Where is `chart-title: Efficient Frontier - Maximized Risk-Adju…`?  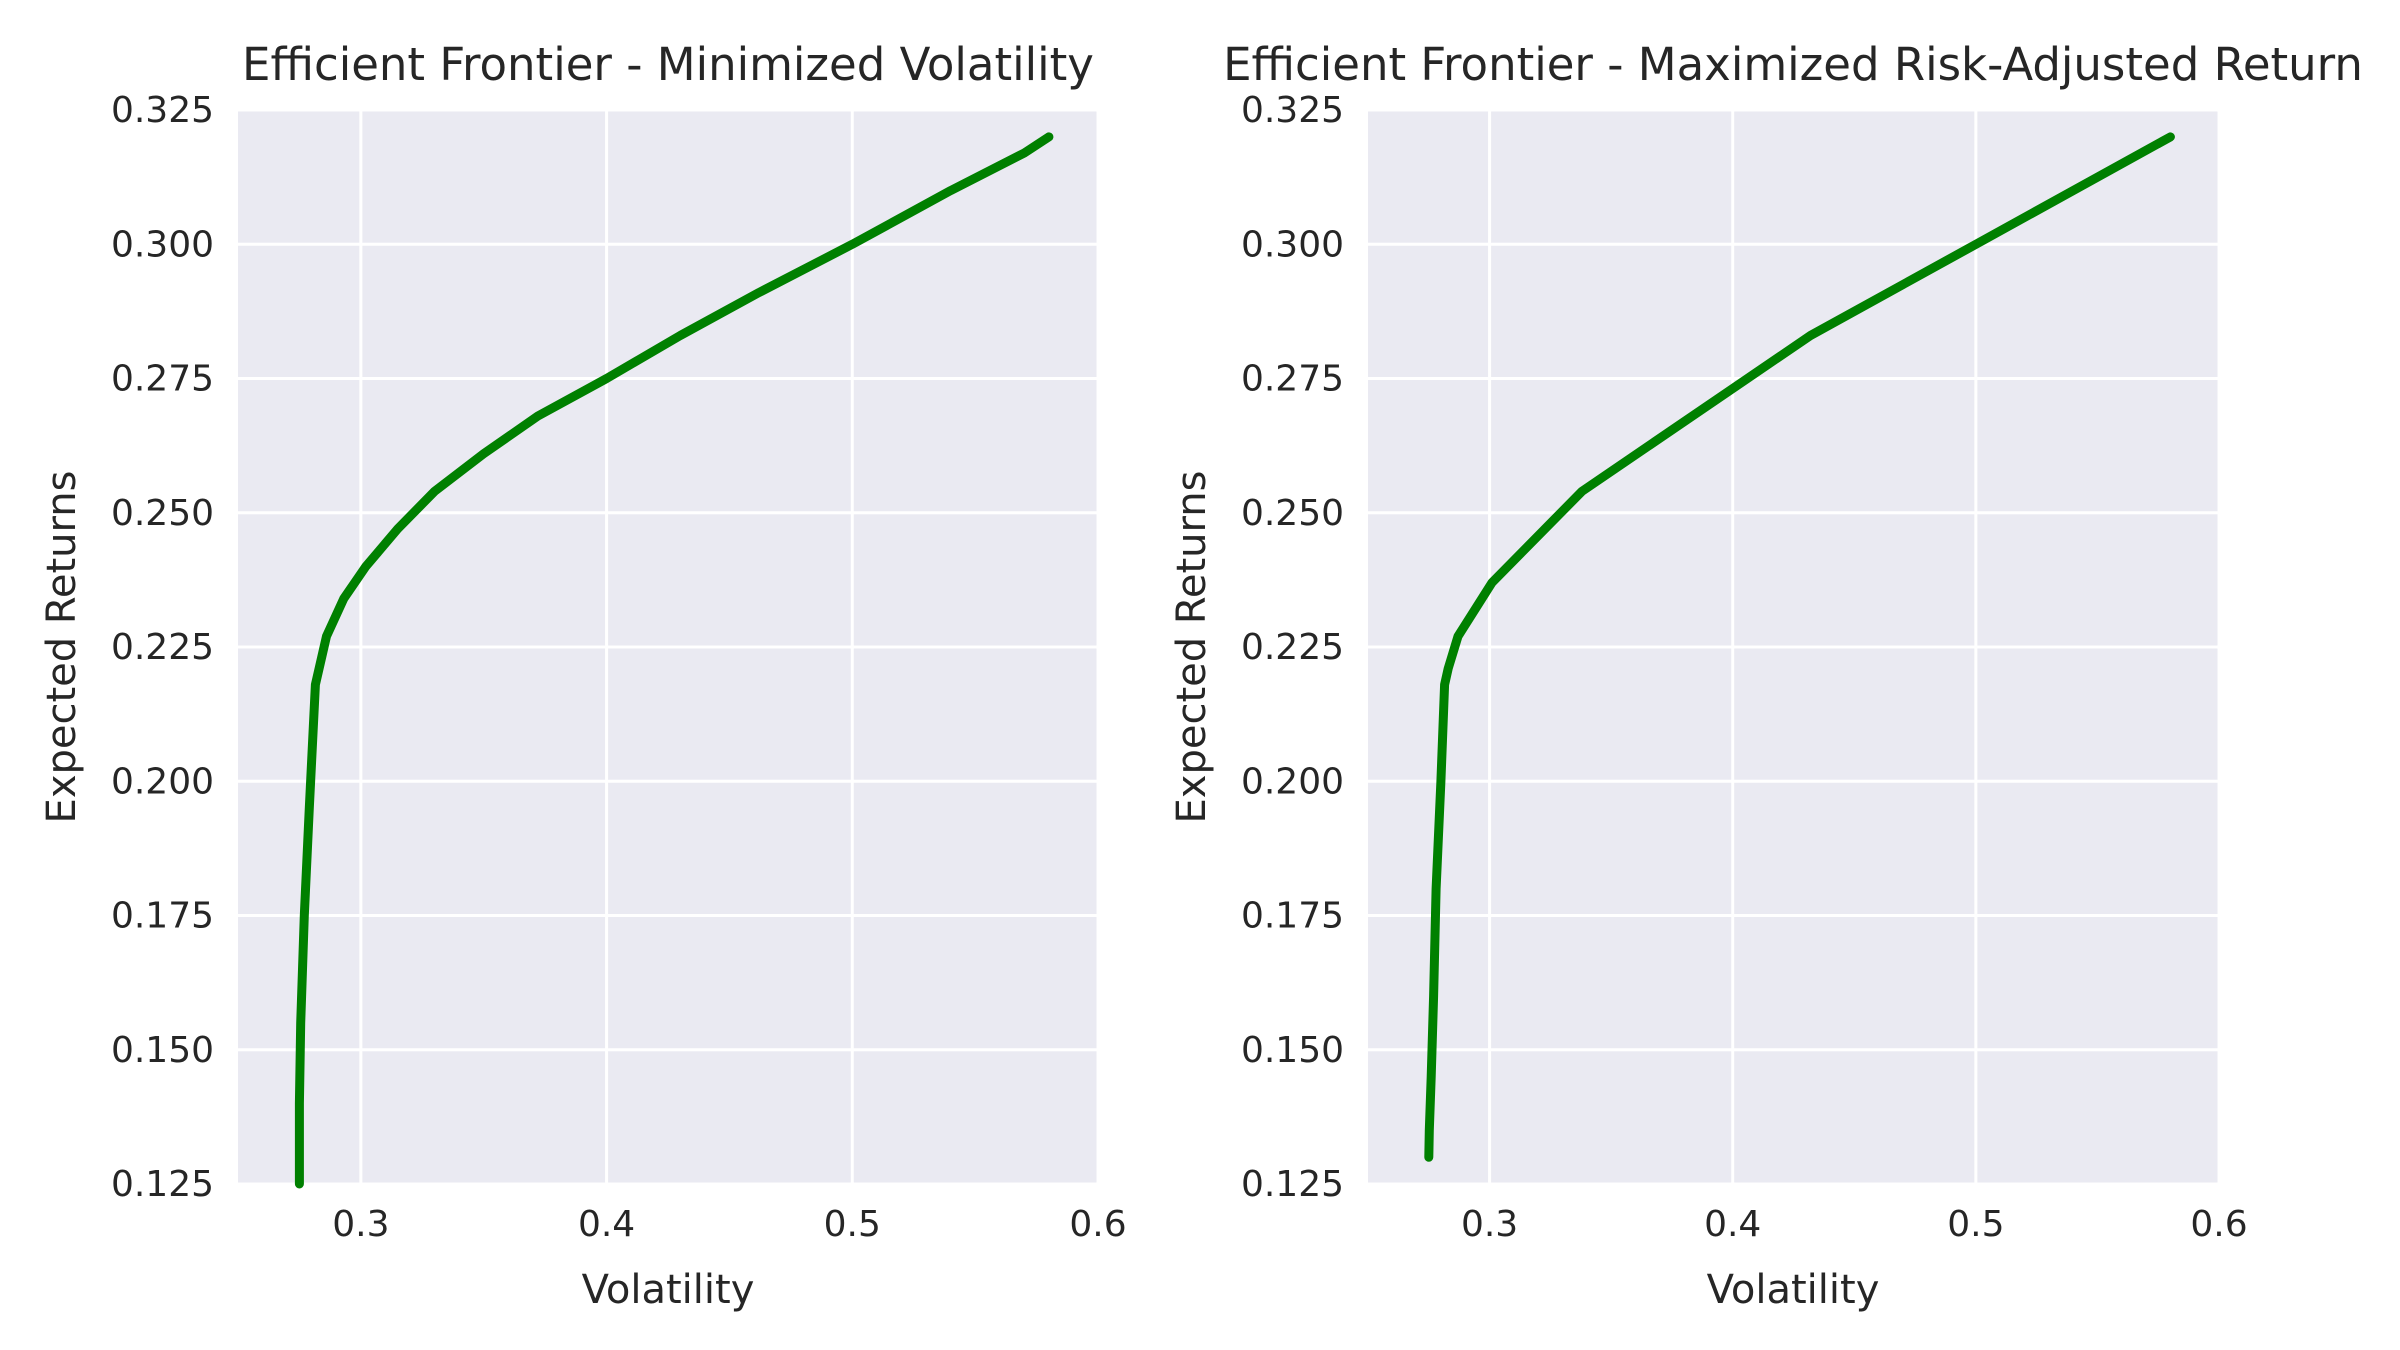 chart-title: Efficient Frontier - Maximized Risk-Adju… is located at coordinates (1793, 64).